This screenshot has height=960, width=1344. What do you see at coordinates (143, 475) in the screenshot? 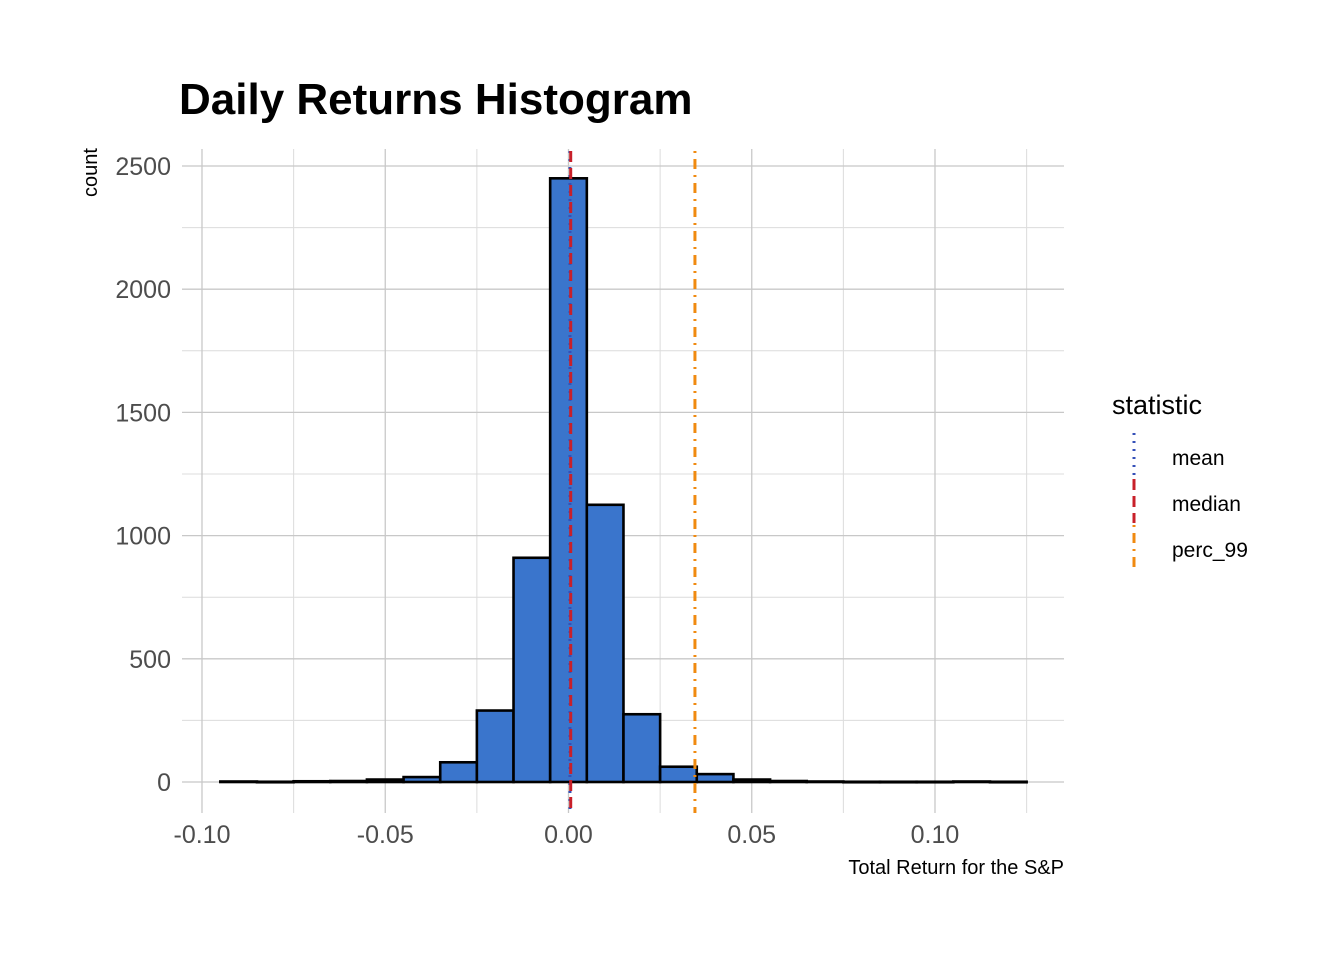
I see `y-tick-labels: 0 500 1000 1500 2000 2500` at bounding box center [143, 475].